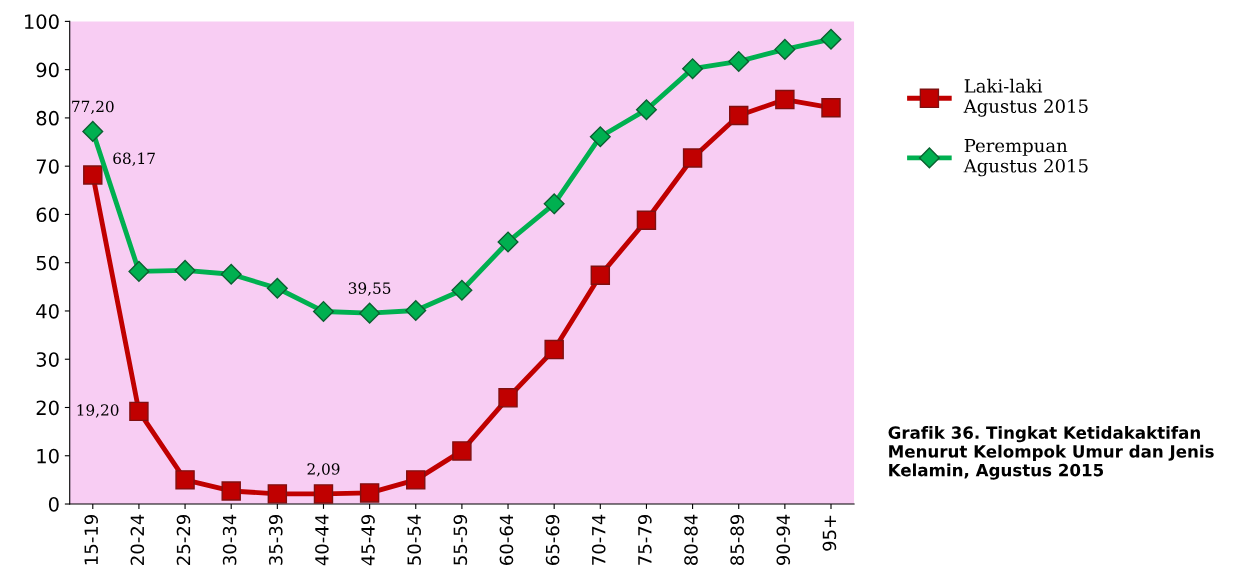 The image size is (1245, 578). What do you see at coordinates (552, 540) in the screenshot?
I see `x-tick-label: 65-69` at bounding box center [552, 540].